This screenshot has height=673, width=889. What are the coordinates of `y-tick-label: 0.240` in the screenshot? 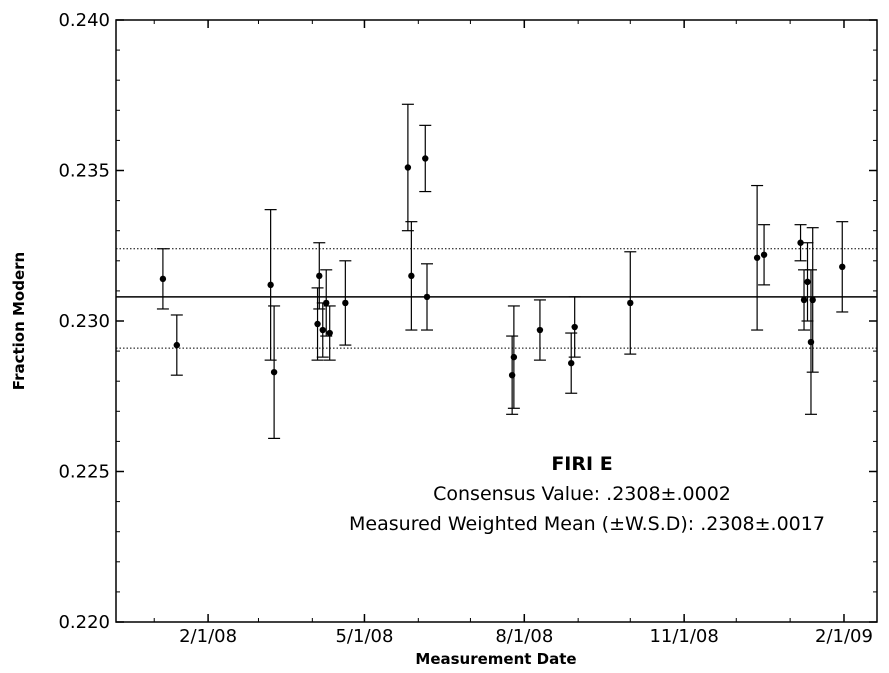 It's located at (84, 20).